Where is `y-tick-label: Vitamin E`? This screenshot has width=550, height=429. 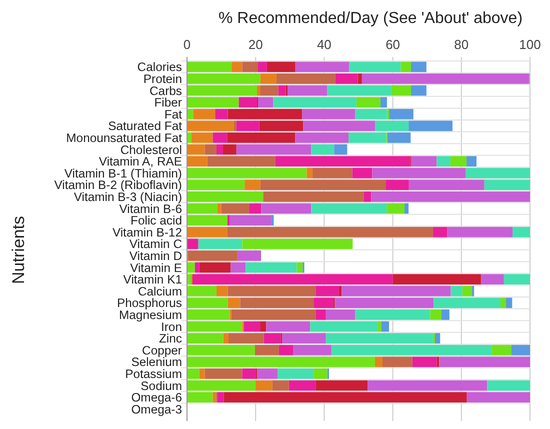 y-tick-label: Vitamin E is located at coordinates (156, 267).